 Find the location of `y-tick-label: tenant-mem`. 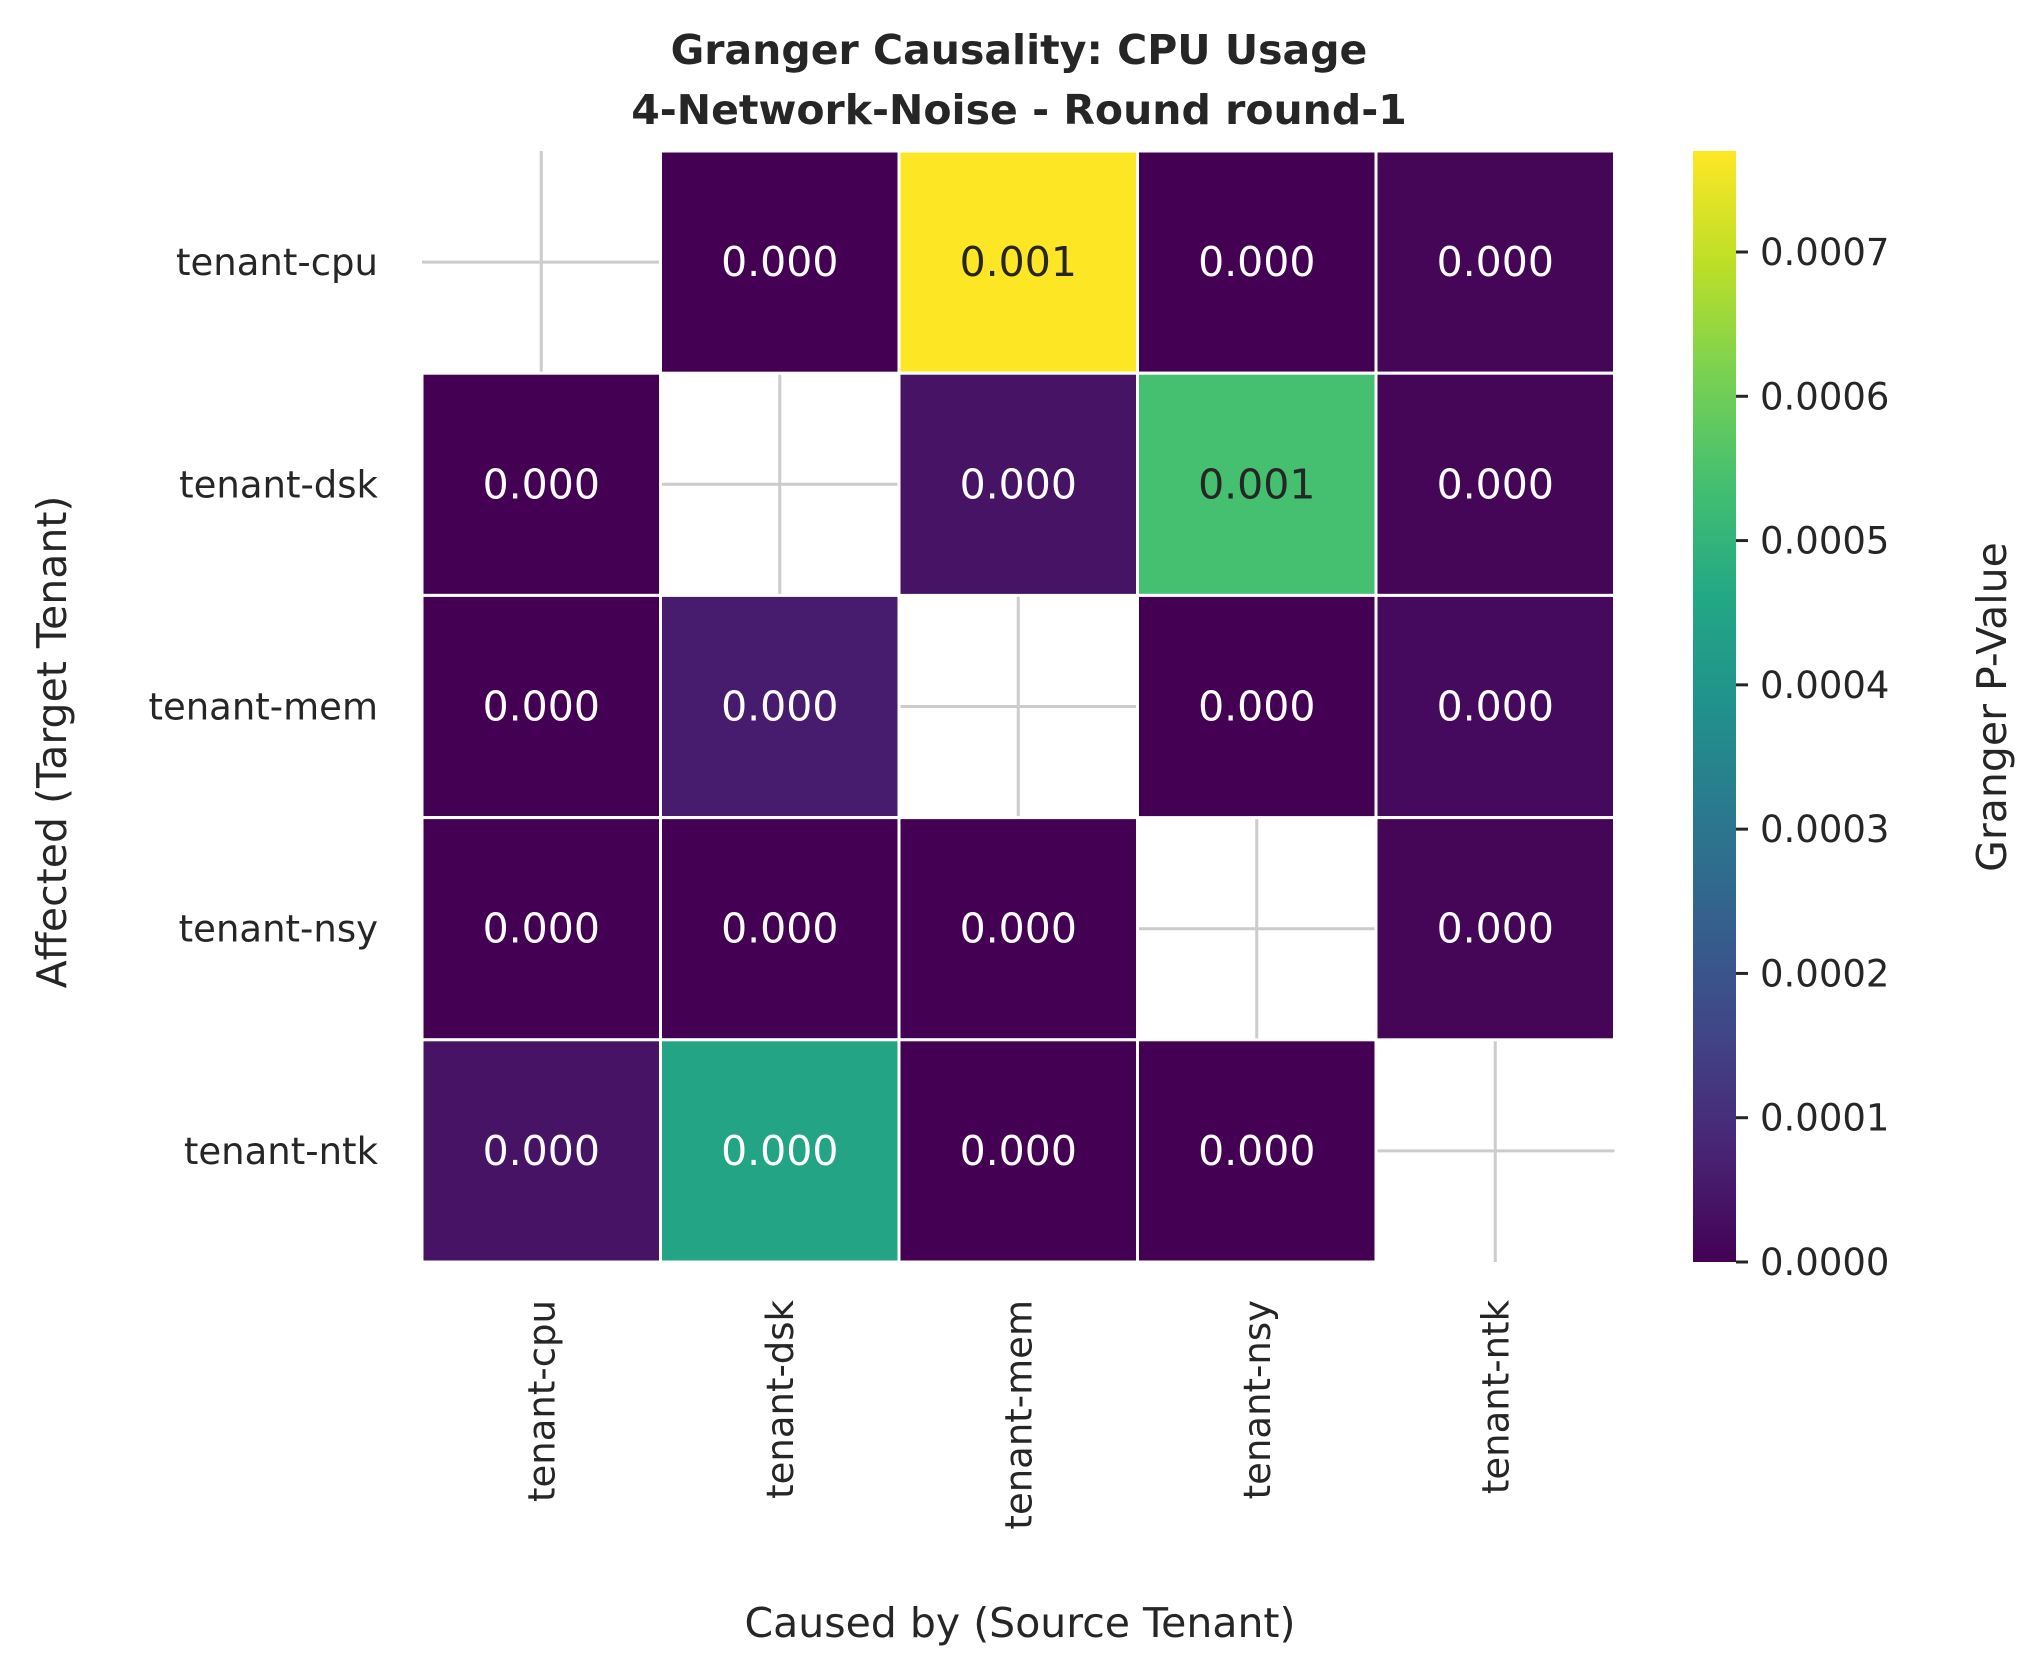

y-tick-label: tenant-mem is located at coordinates (263, 707).